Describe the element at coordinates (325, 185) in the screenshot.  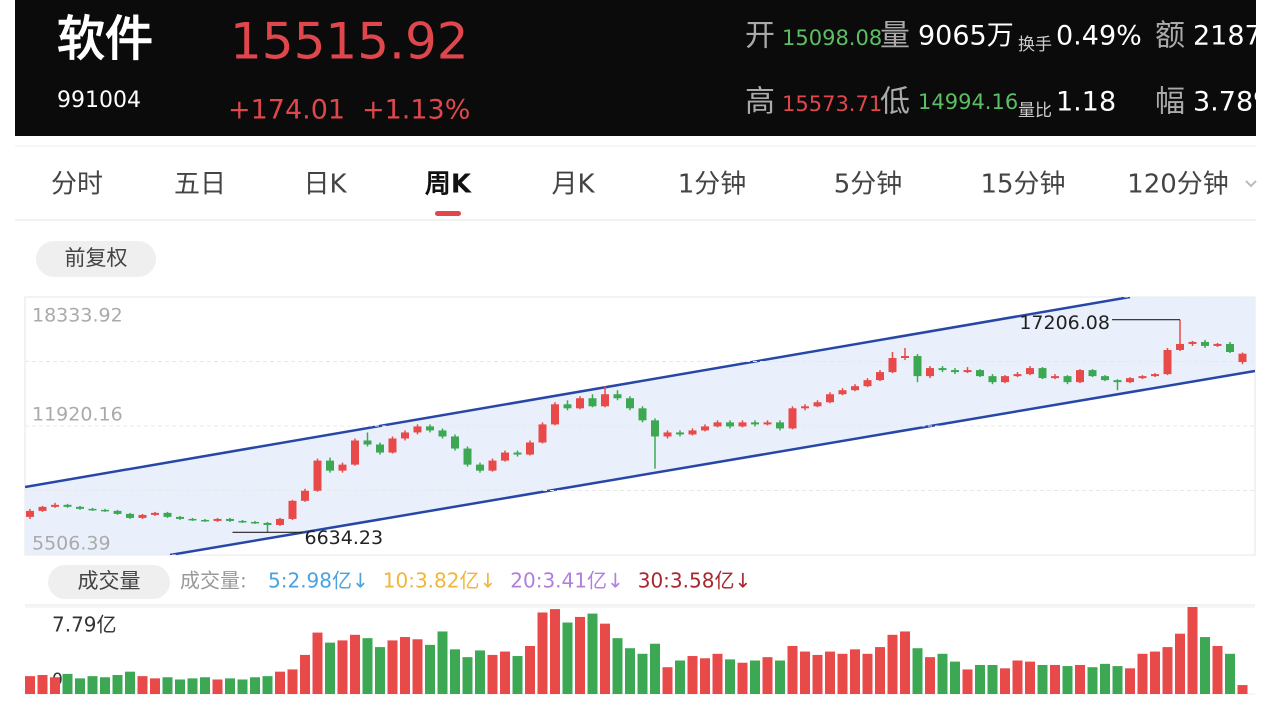
I see `tab: 日K` at that location.